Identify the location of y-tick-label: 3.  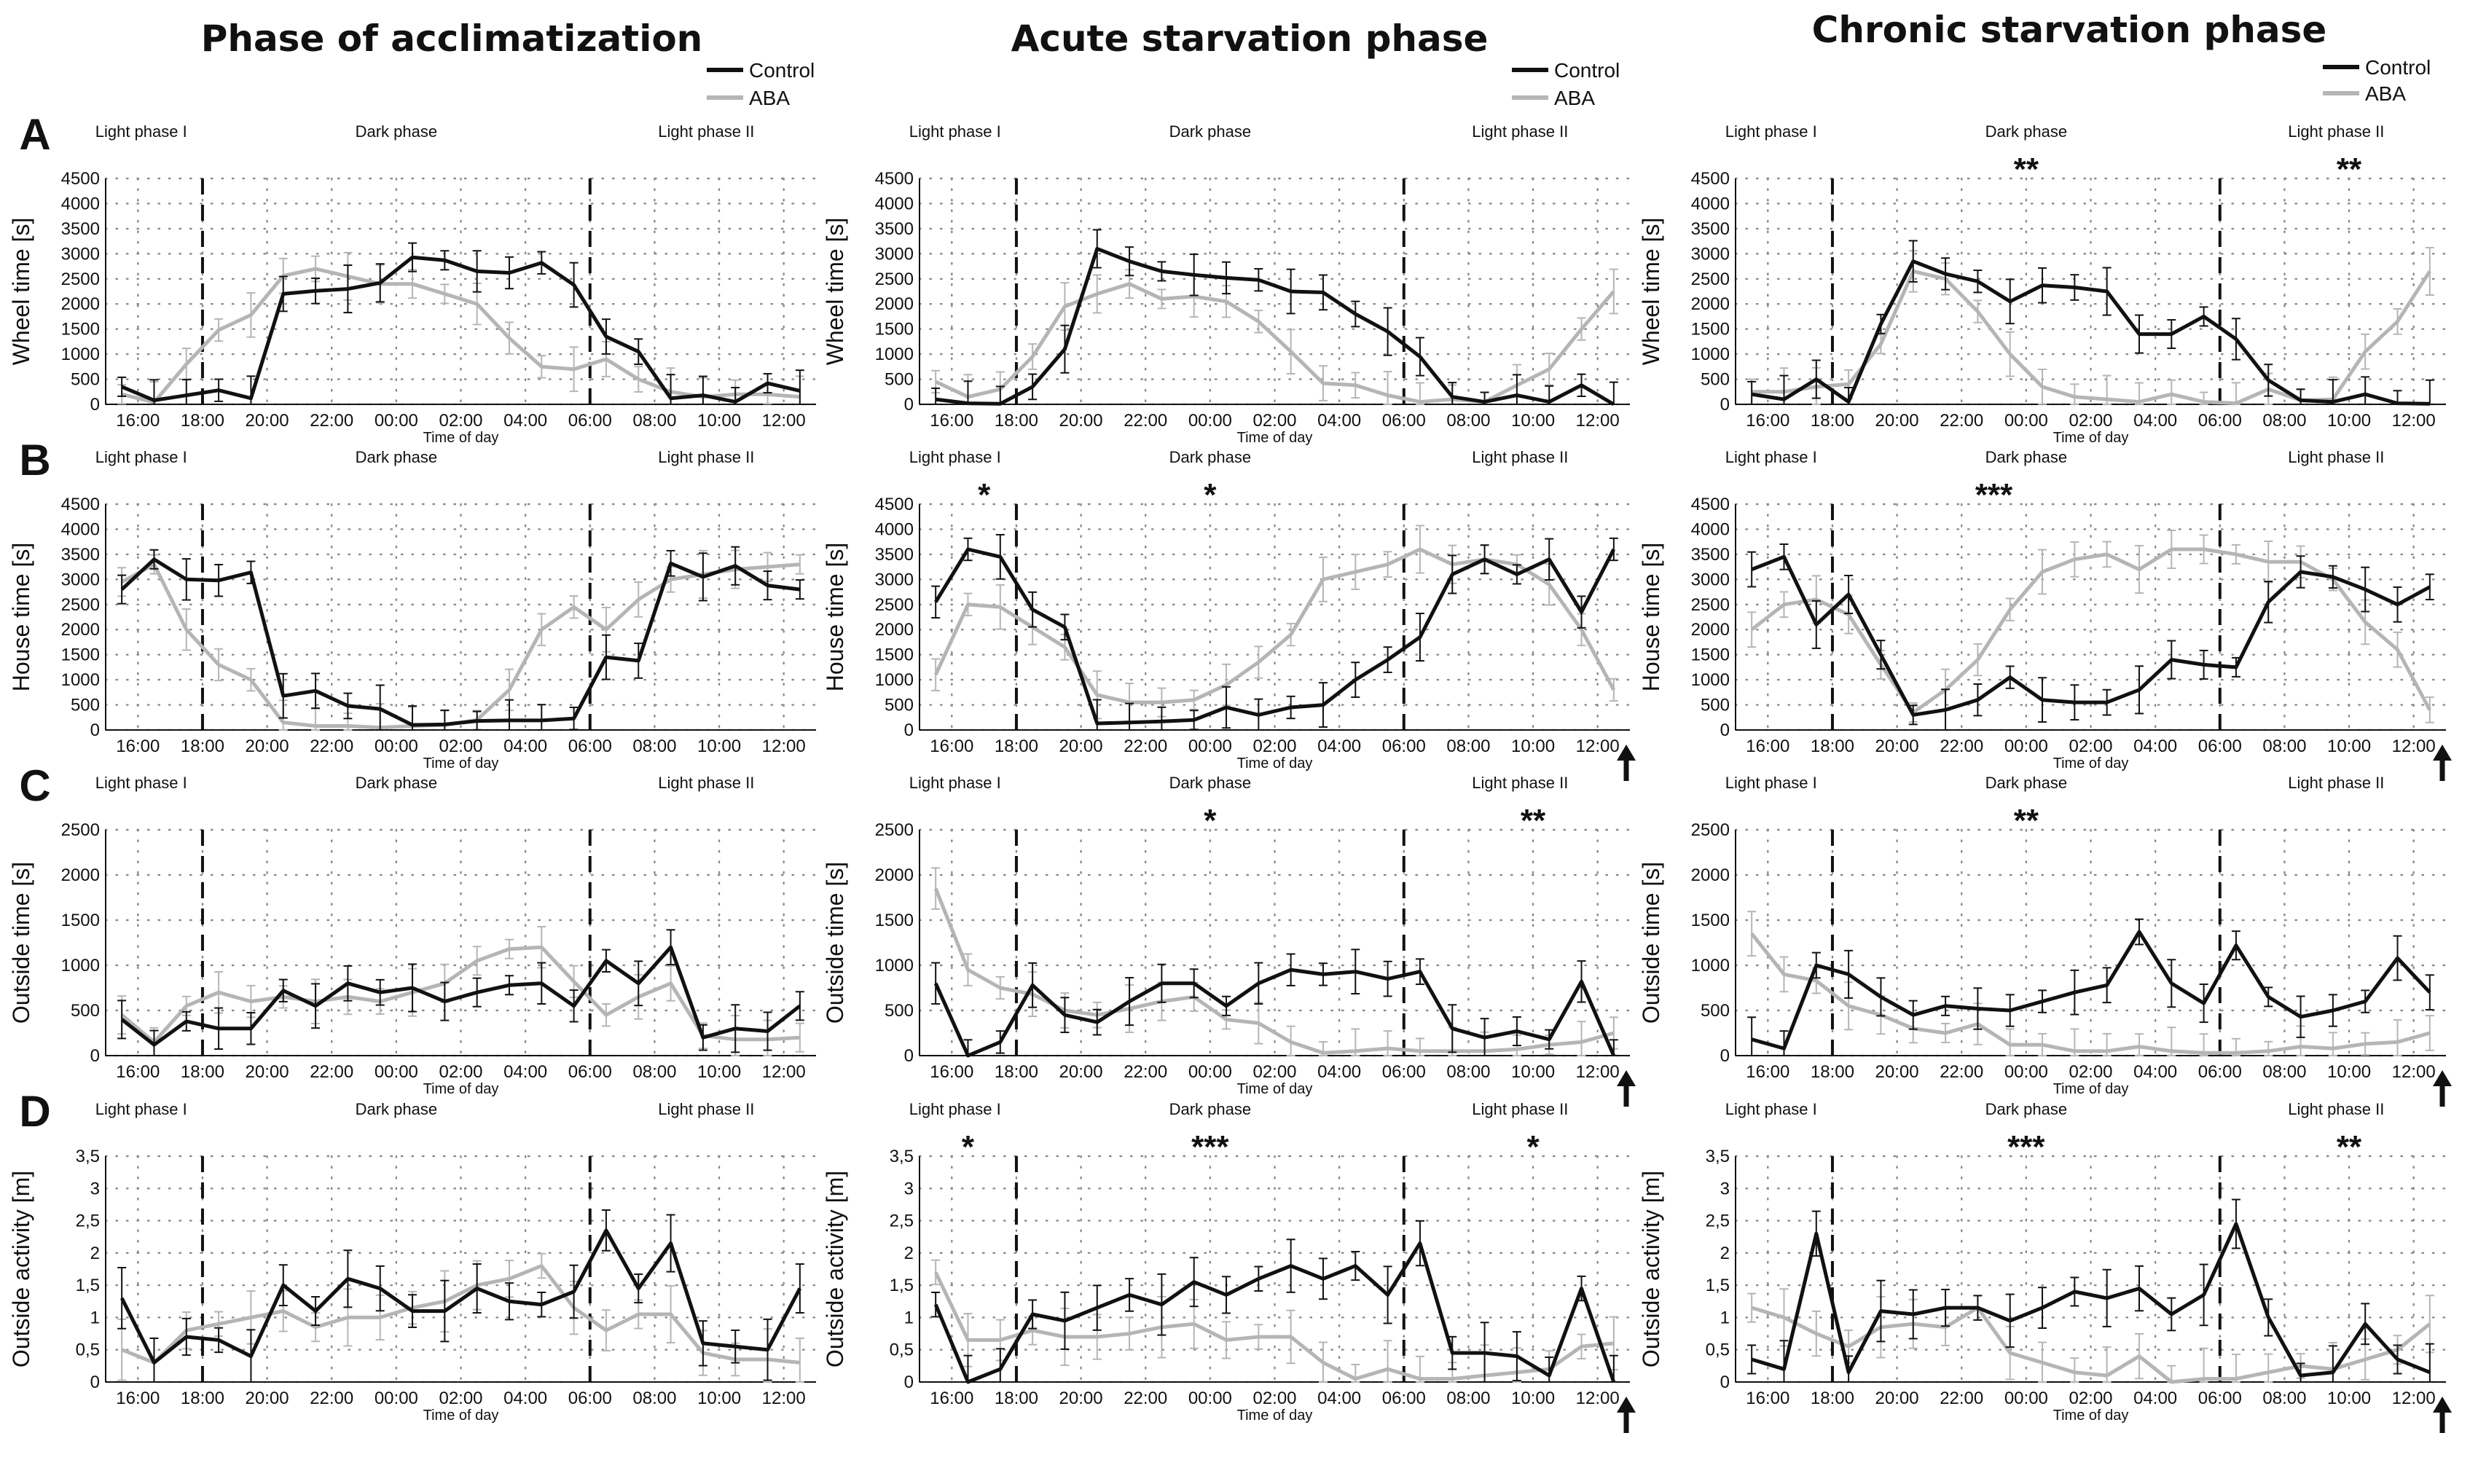
(909, 1188).